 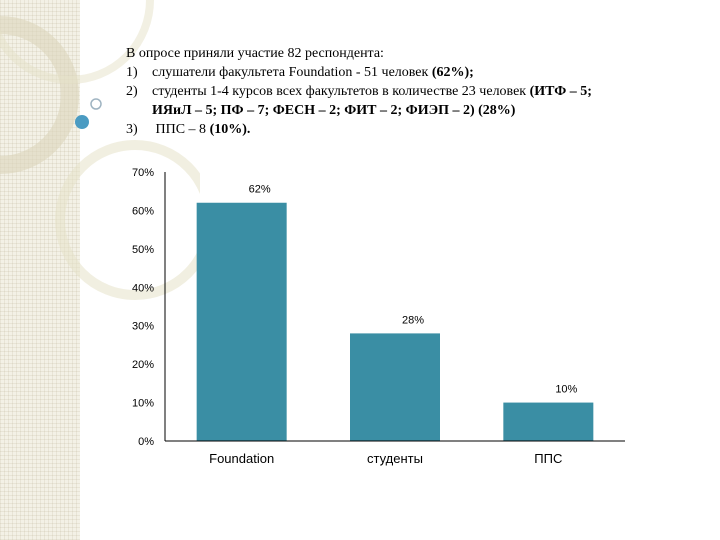 I want to click on item-percent: (62%);, so click(x=452, y=72).